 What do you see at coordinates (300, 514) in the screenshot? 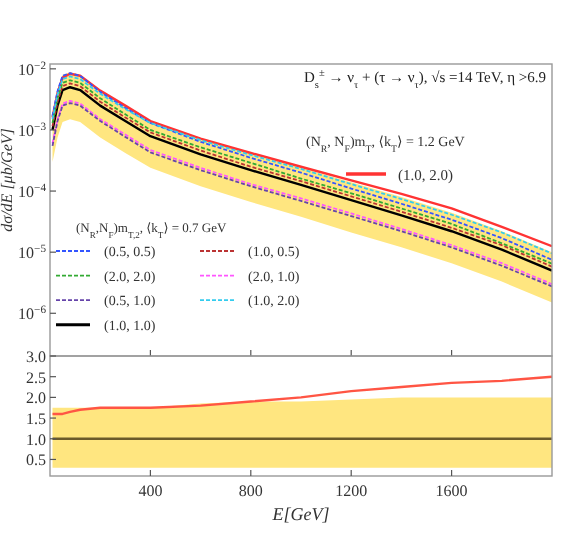
I see `x-axis-title: E[GeV]` at bounding box center [300, 514].